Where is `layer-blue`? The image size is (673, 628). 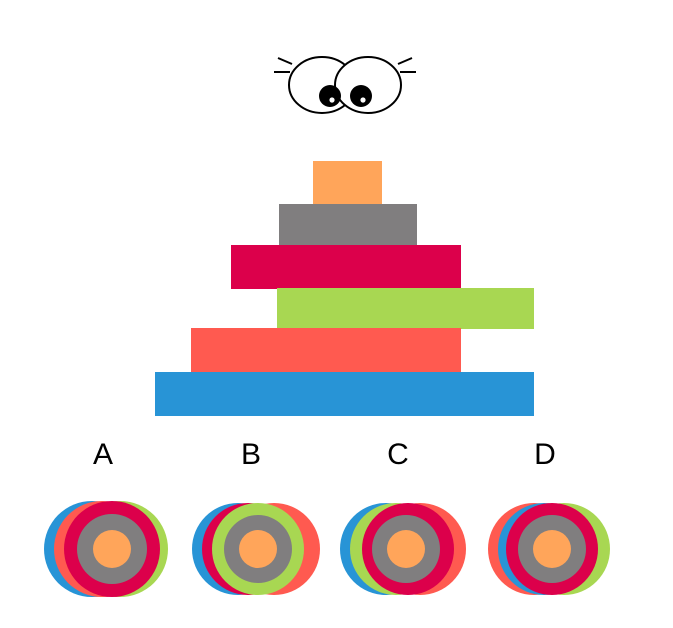 layer-blue is located at coordinates (344, 394).